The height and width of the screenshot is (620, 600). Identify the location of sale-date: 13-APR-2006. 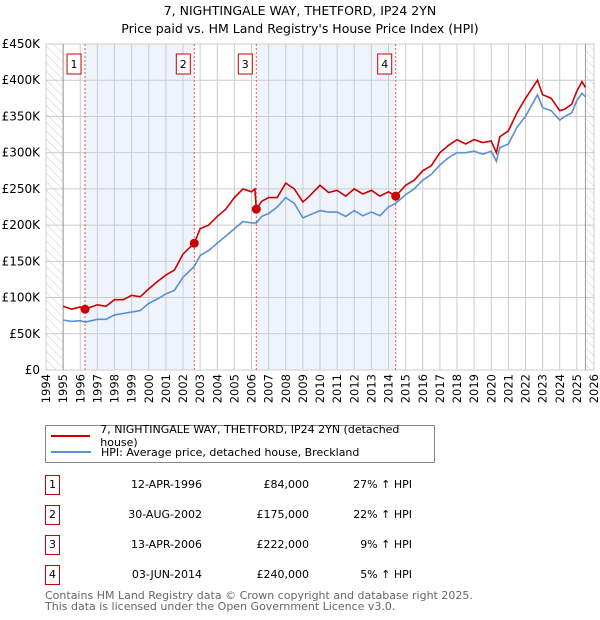
(166, 544).